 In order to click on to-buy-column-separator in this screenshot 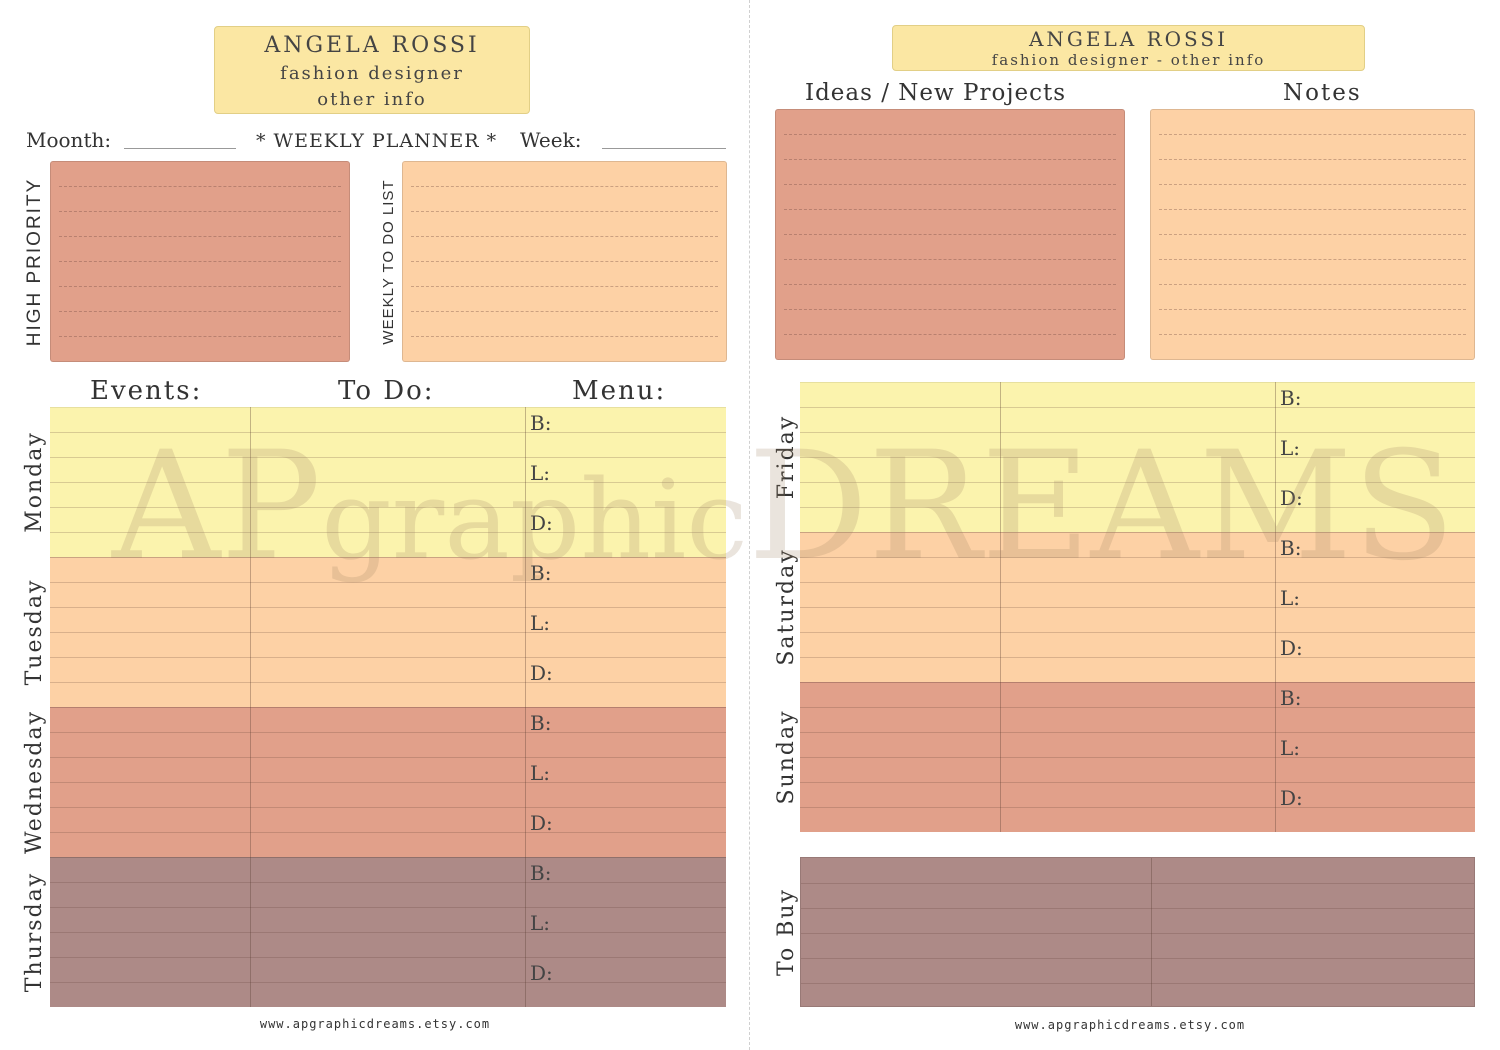, I will do `click(1151, 932)`.